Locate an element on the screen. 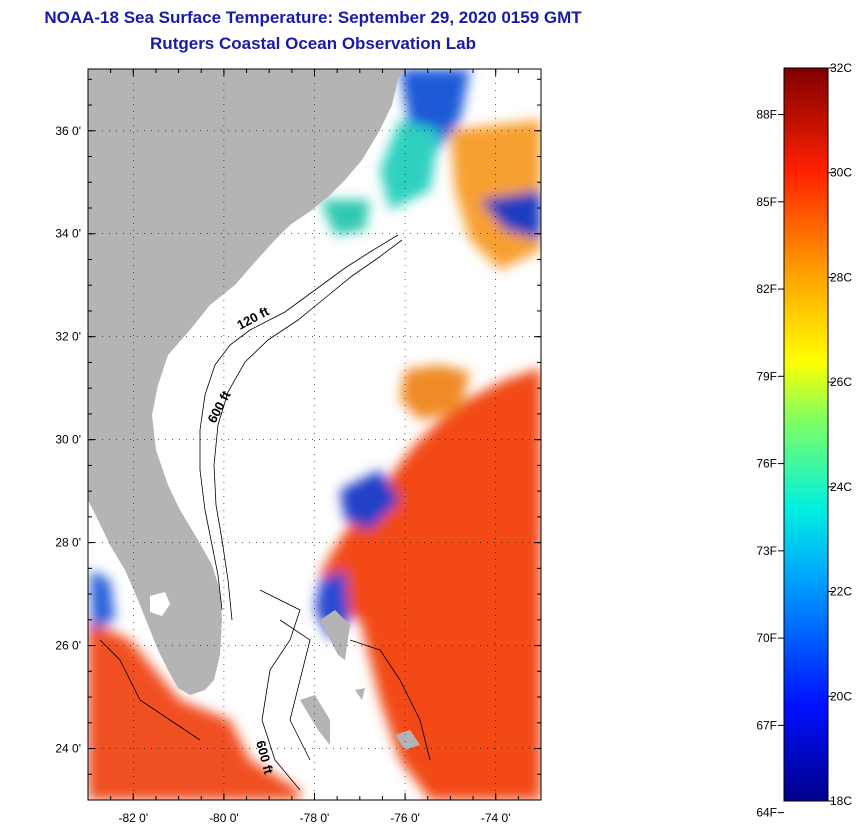  colorbar-c-label: 30C is located at coordinates (841, 173).